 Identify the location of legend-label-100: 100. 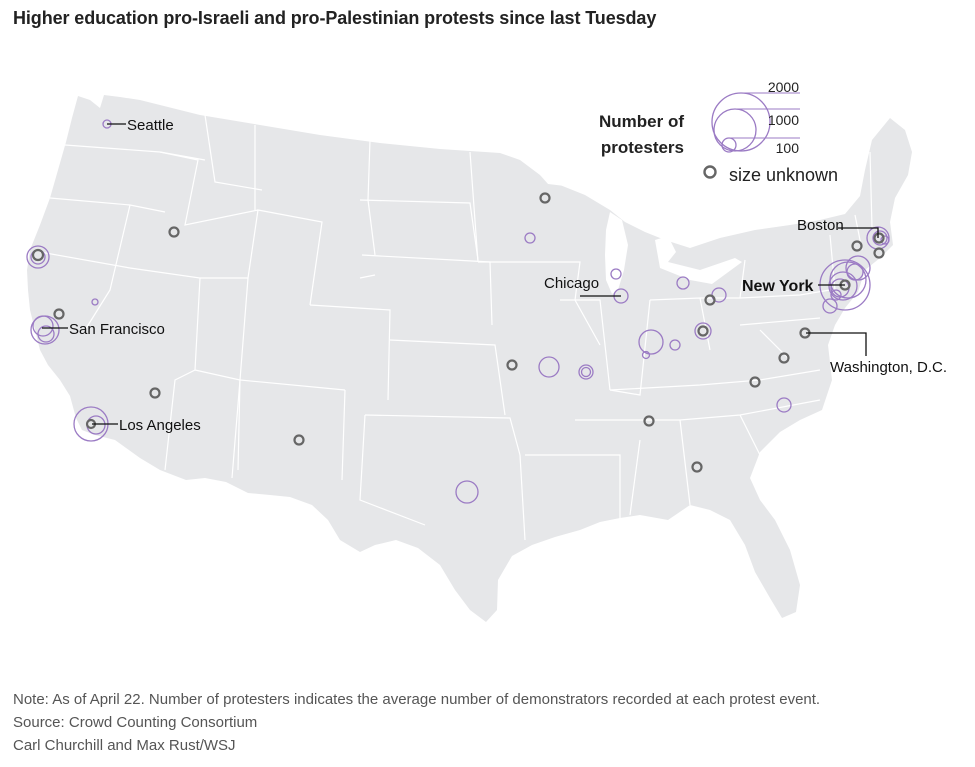
(788, 148).